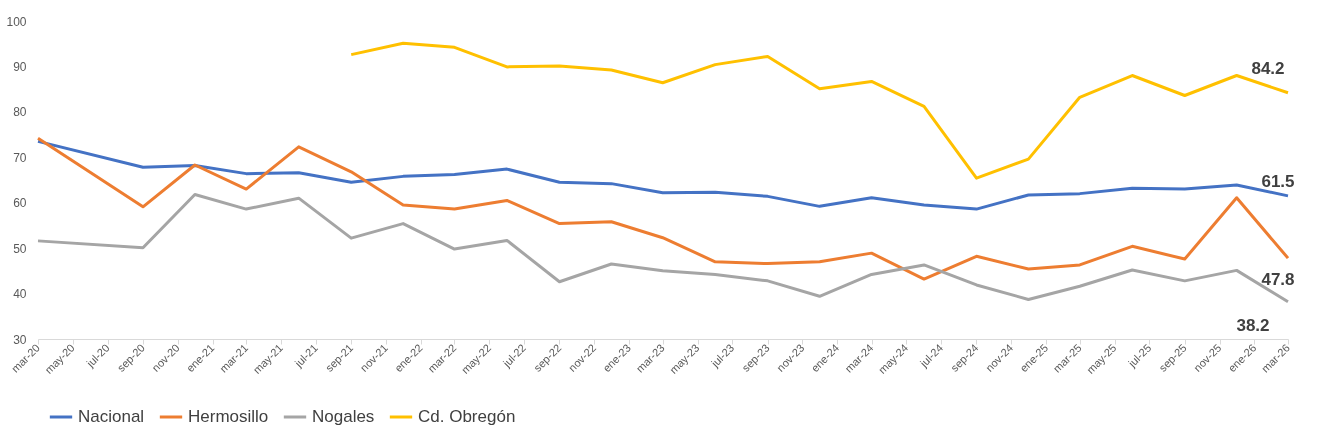  I want to click on y-tick-label: 90, so click(20, 66).